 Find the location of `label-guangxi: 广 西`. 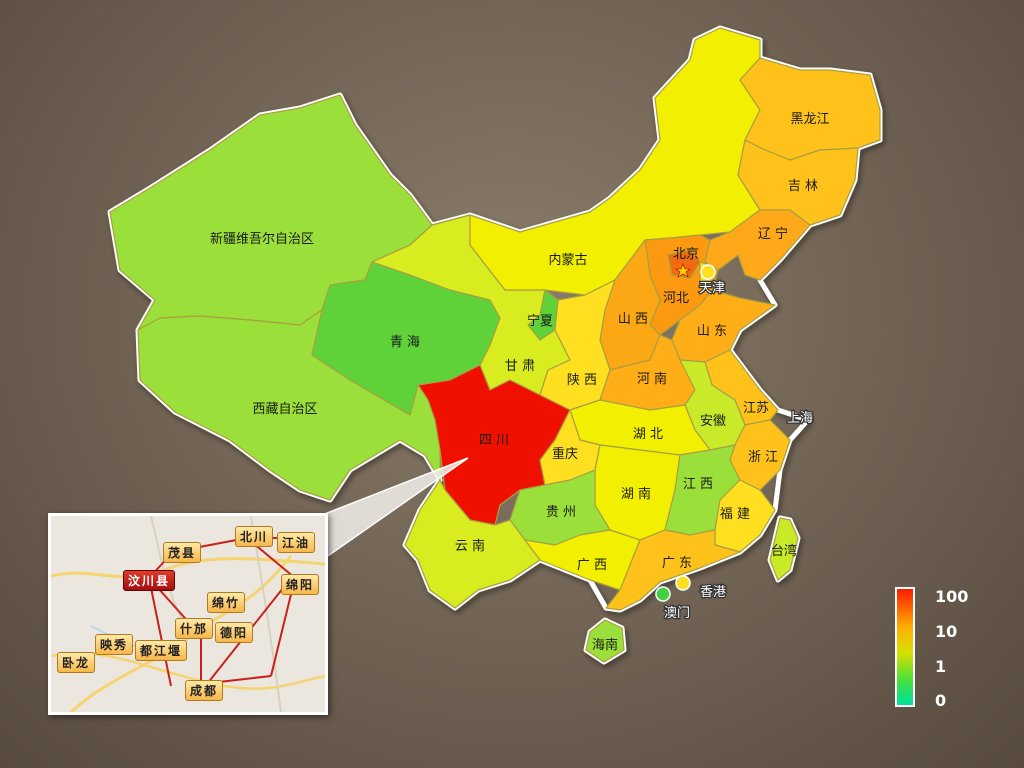

label-guangxi: 广 西 is located at coordinates (592, 565).